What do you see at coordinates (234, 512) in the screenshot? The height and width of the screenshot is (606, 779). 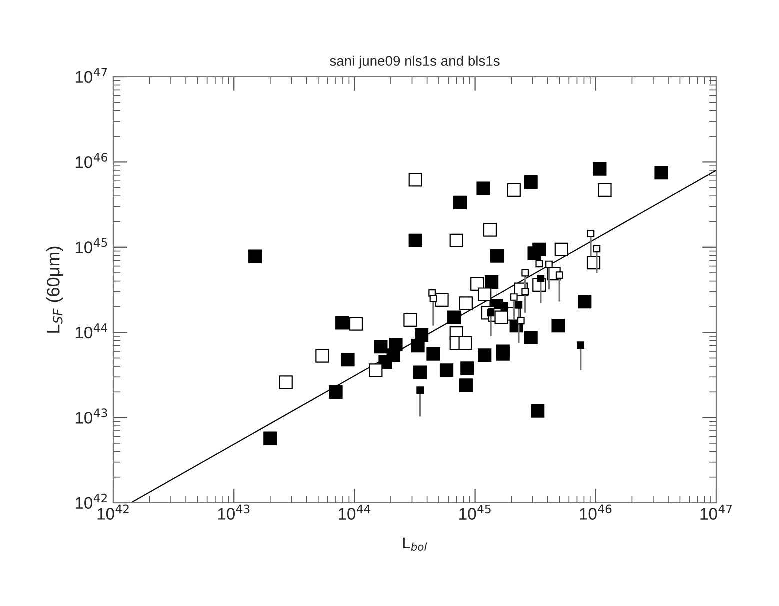 I see `x-tick-label: 10$^{43}$` at bounding box center [234, 512].